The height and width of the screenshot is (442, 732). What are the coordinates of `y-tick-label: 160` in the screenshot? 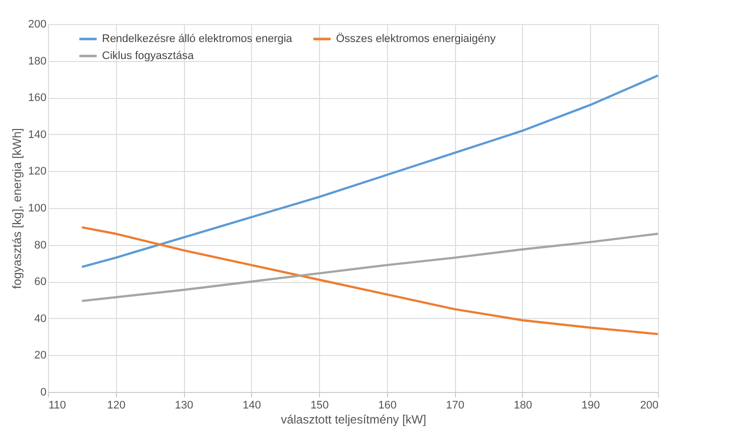 It's located at (37, 98).